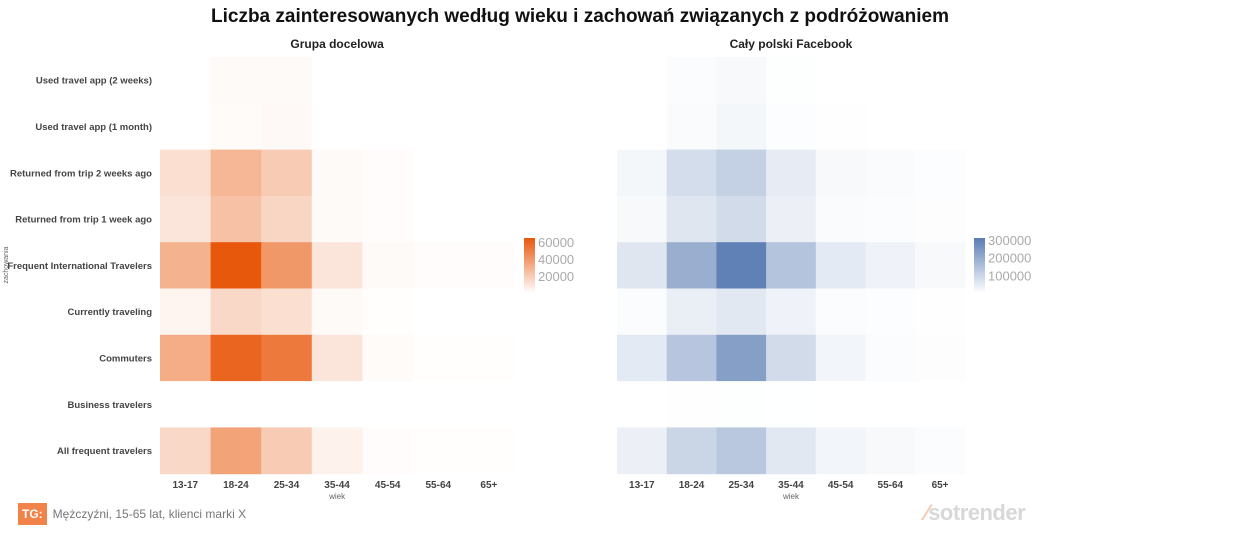 The image size is (1241, 536). I want to click on x-tick-label: 25-34, so click(287, 485).